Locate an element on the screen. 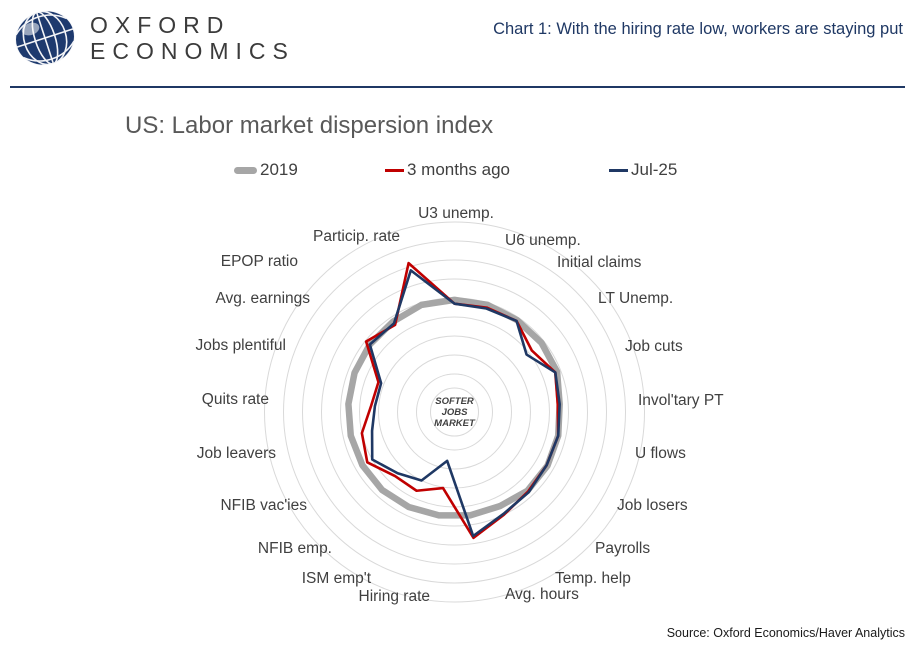 The image size is (915, 653). category-label-u6-unemp-: U6 unemp. is located at coordinates (543, 240).